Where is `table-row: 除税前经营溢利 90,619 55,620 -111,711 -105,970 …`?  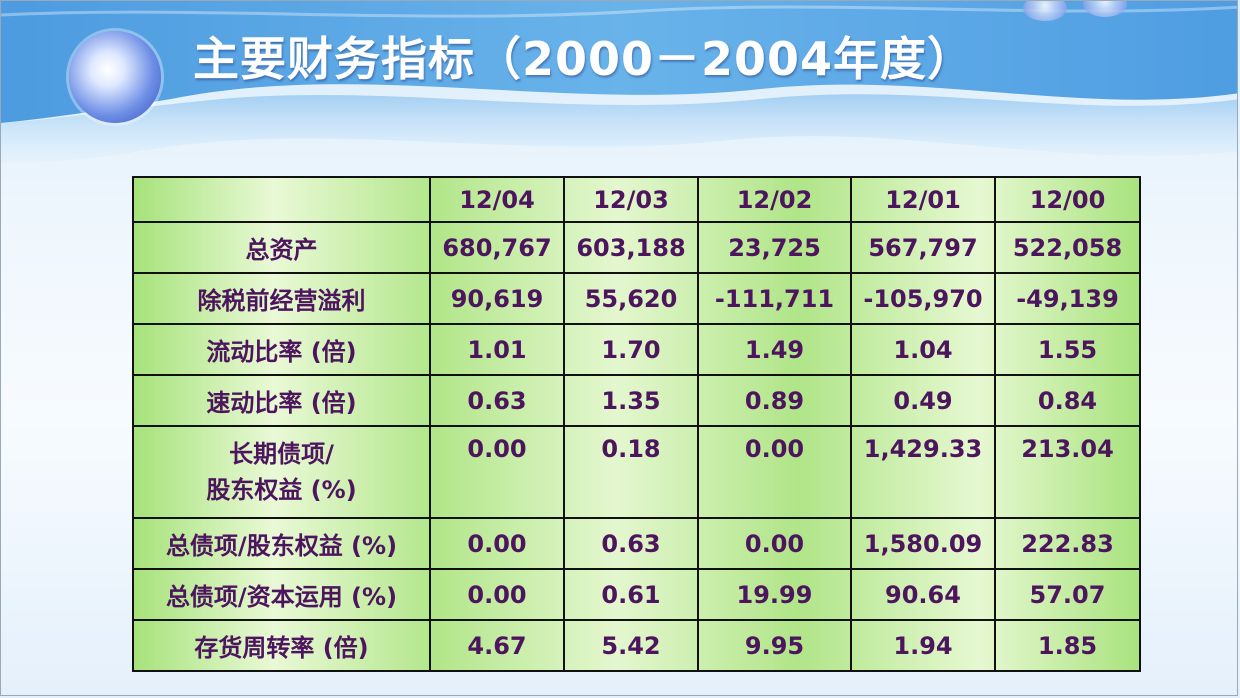
table-row: 除税前经营溢利 90,619 55,620 -111,711 -105,970 … is located at coordinates (636, 298).